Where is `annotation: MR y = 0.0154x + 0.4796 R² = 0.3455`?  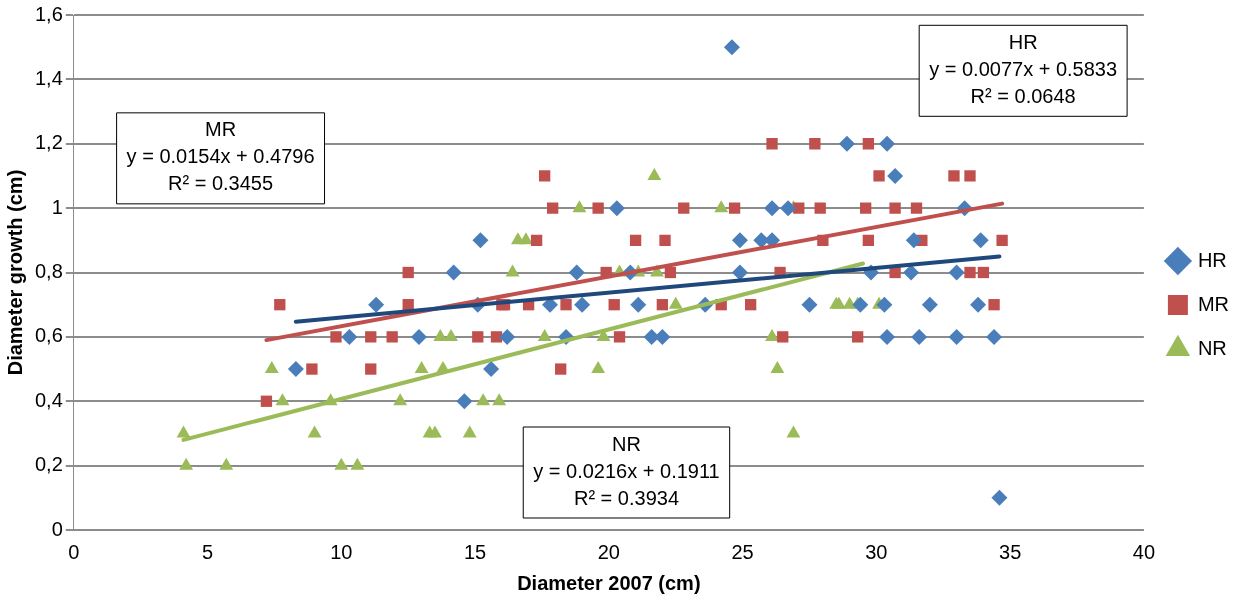
annotation: MR y = 0.0154x + 0.4796 R² = 0.3455 is located at coordinates (220, 156).